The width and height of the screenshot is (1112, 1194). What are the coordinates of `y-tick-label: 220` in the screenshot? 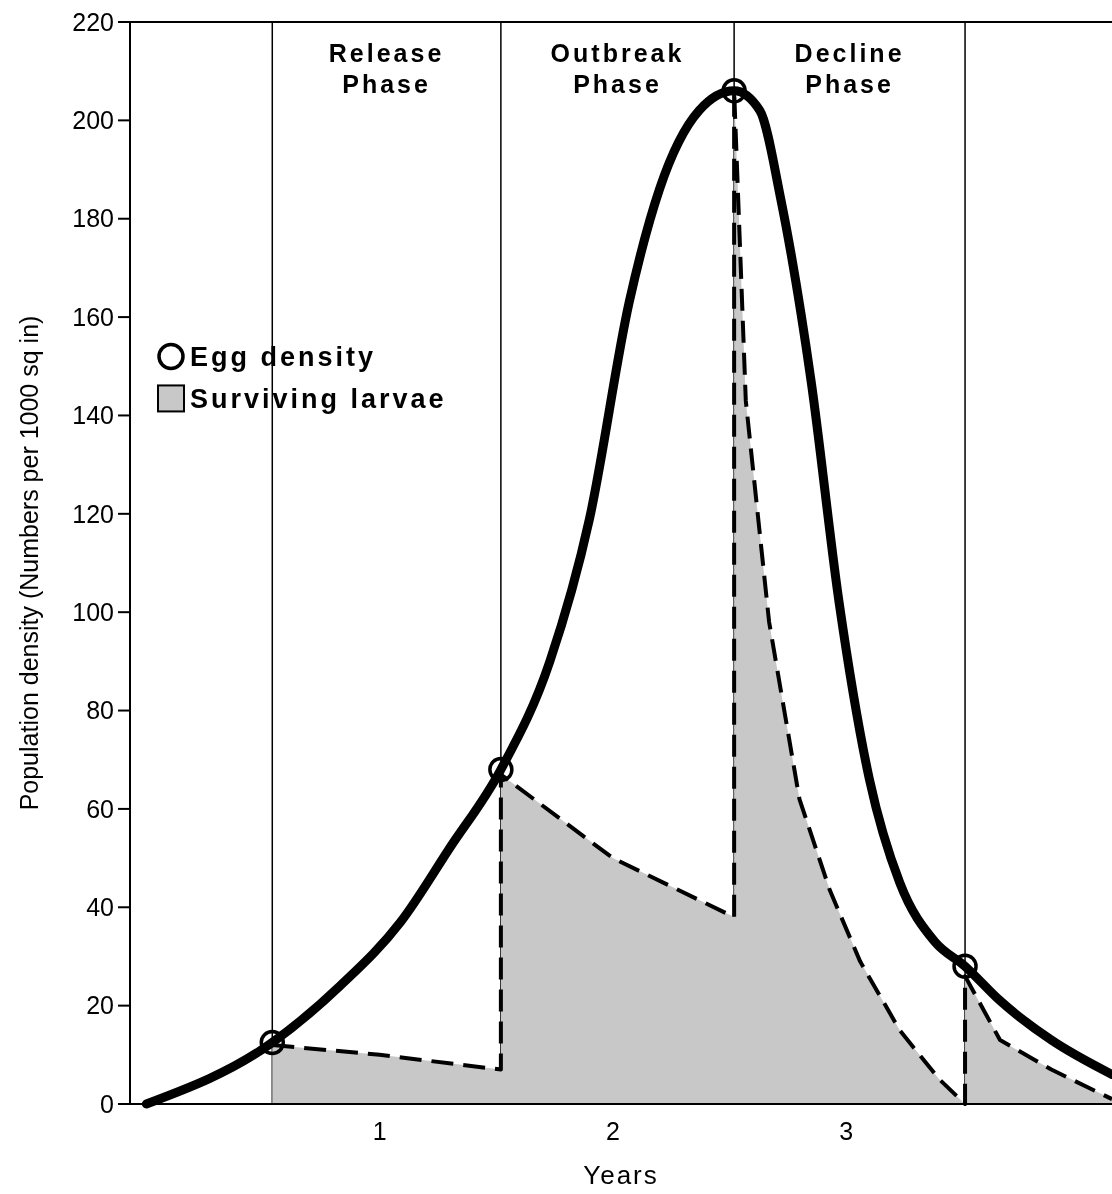 It's located at (93, 21).